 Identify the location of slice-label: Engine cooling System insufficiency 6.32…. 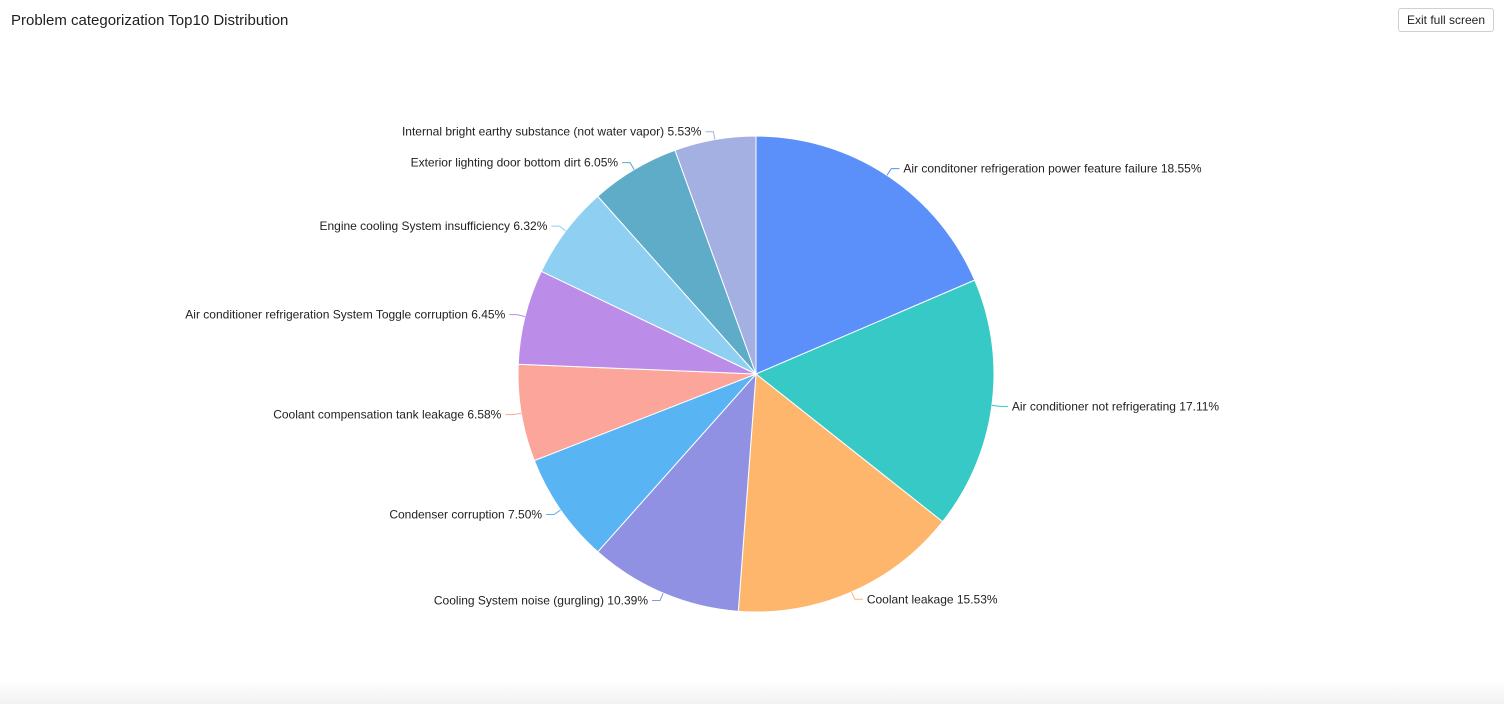
(433, 226).